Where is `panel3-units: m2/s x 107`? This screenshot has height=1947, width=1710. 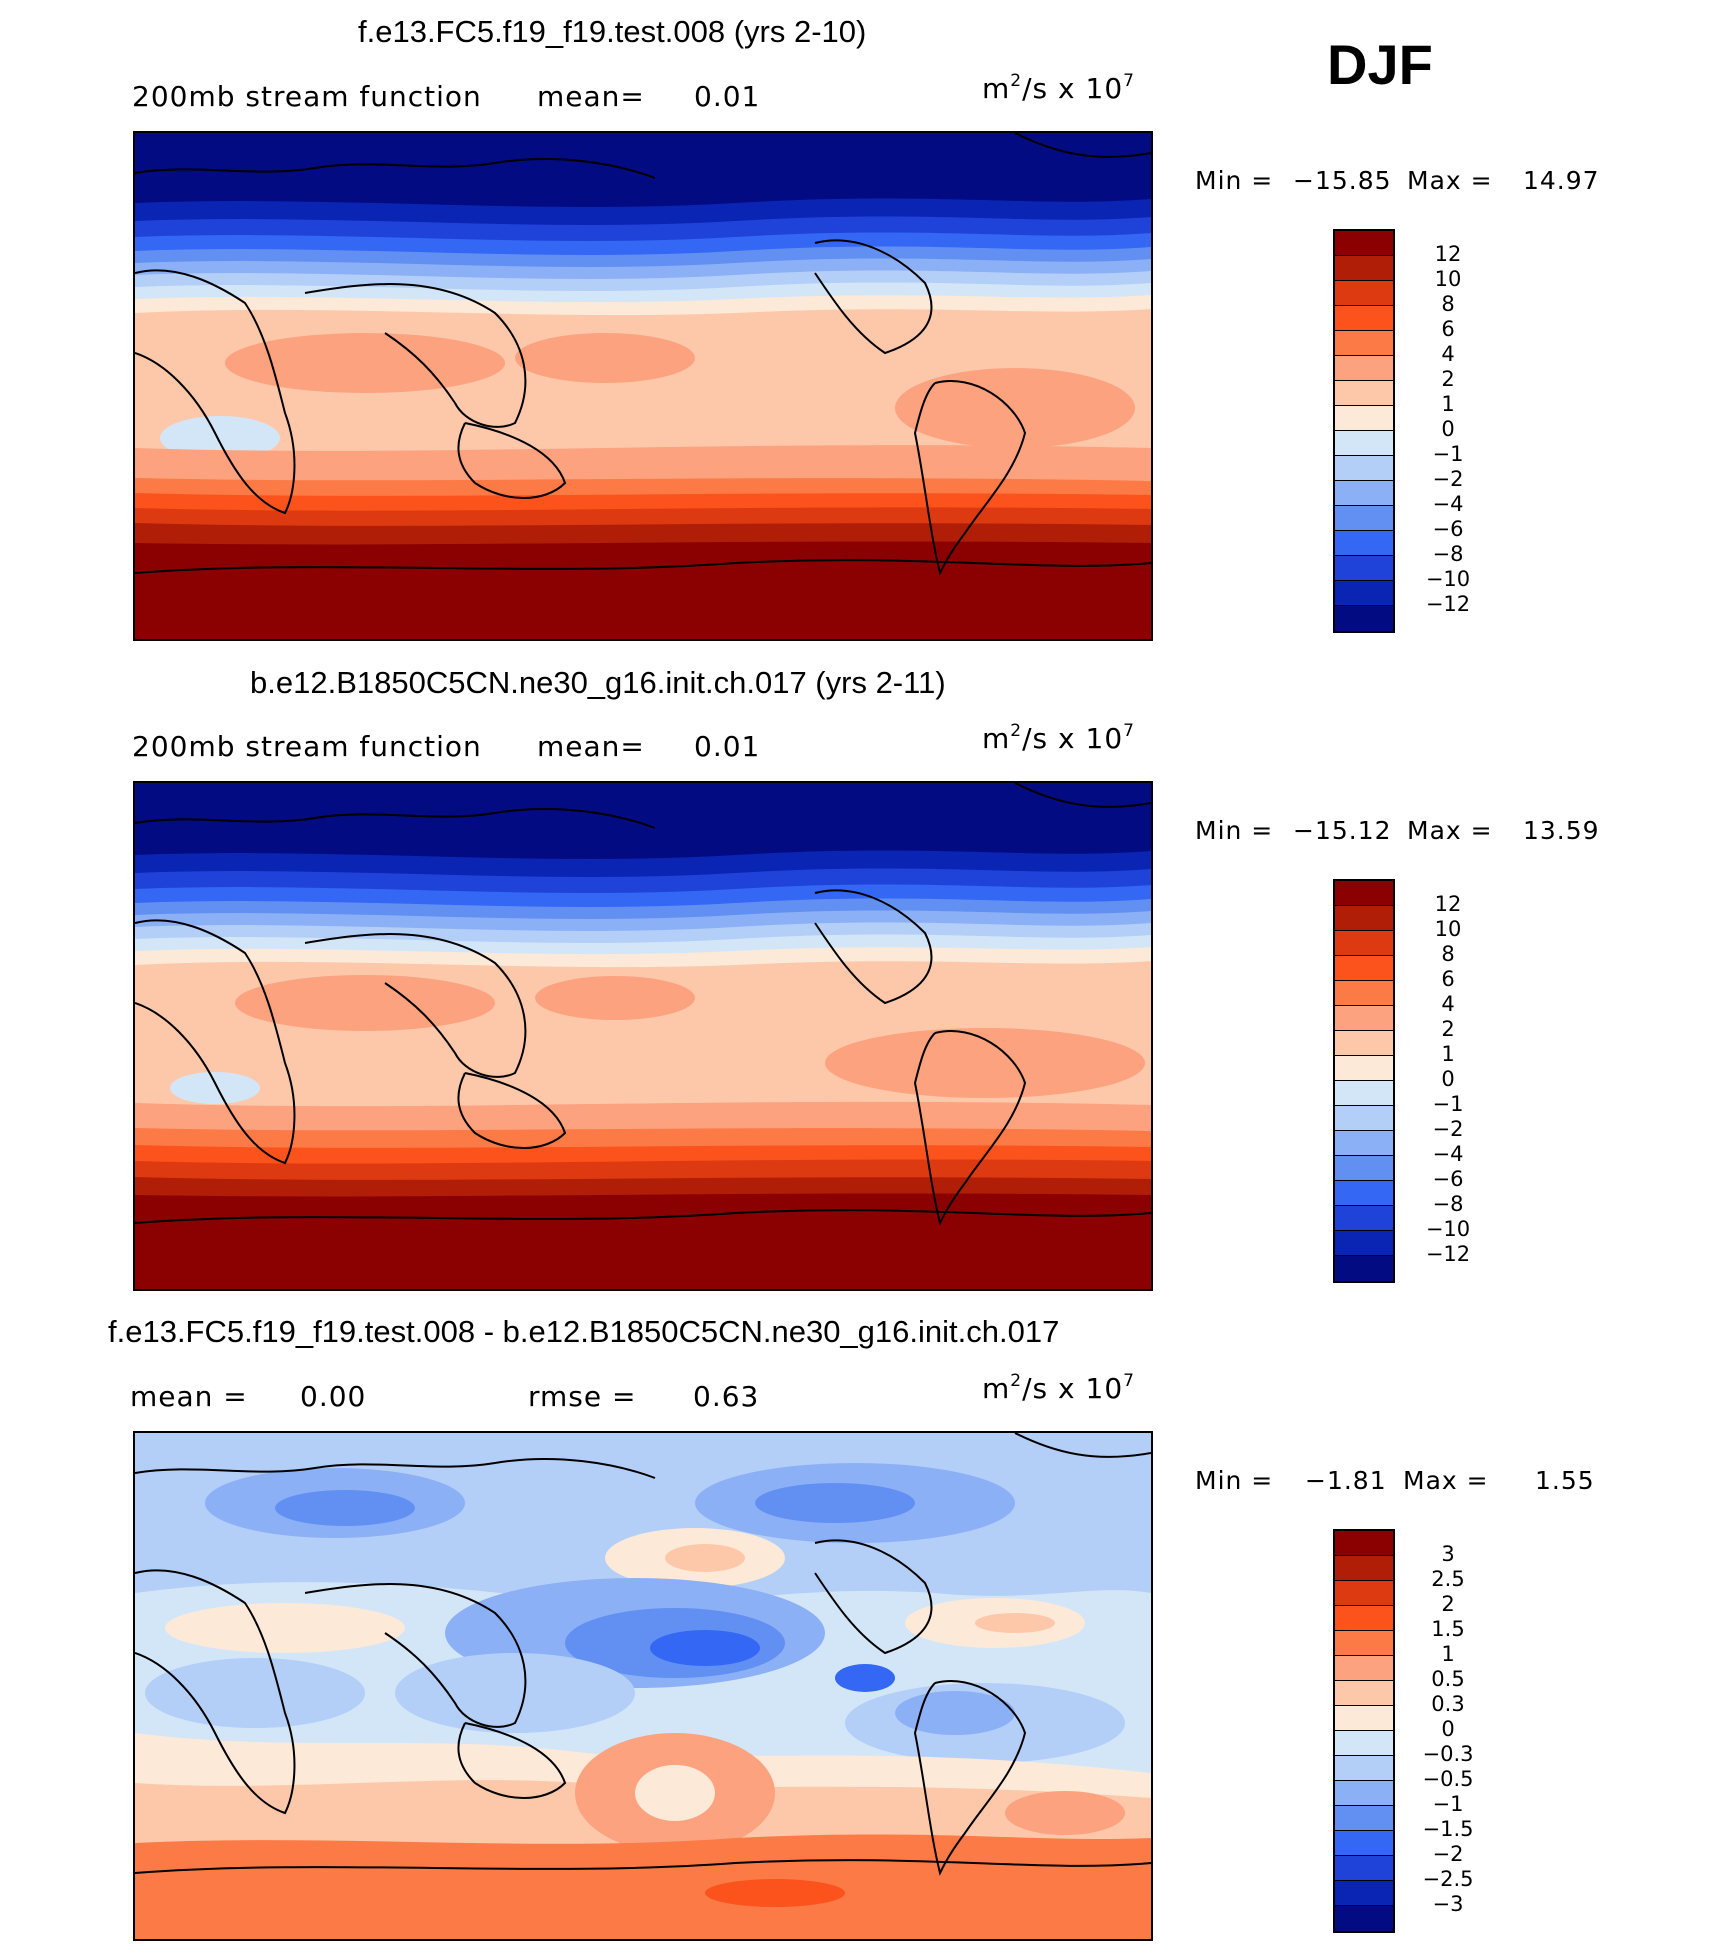 panel3-units: m2/s x 107 is located at coordinates (1058, 1388).